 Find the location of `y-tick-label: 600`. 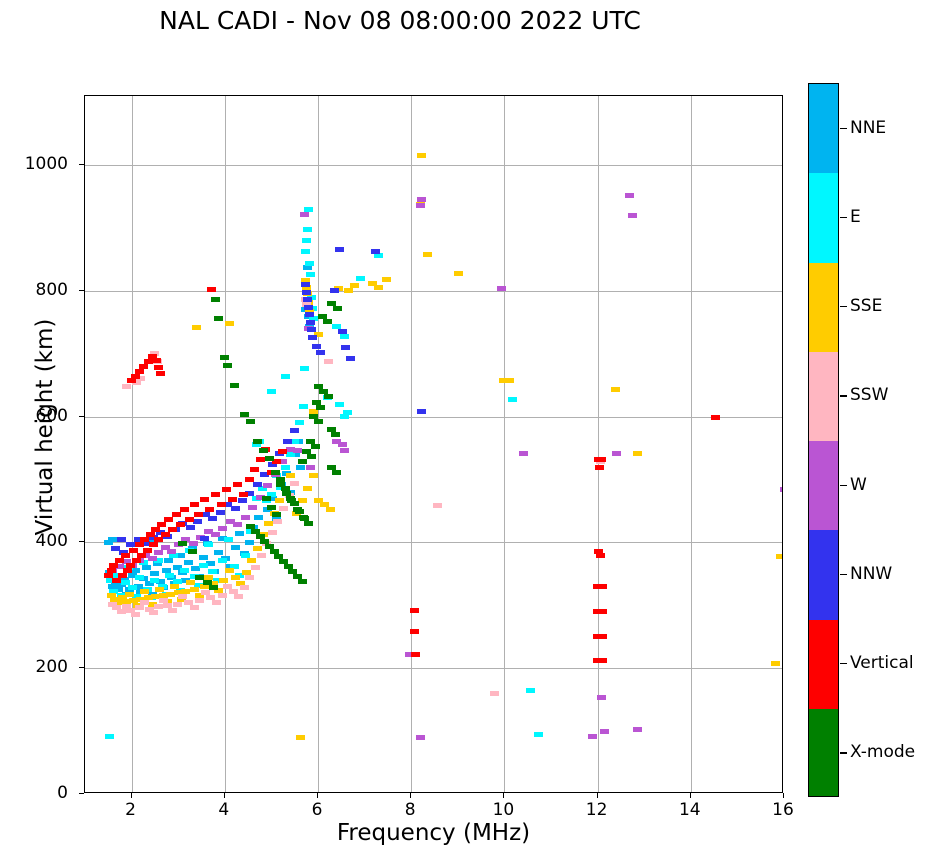

y-tick-label: 600 is located at coordinates (51, 415).